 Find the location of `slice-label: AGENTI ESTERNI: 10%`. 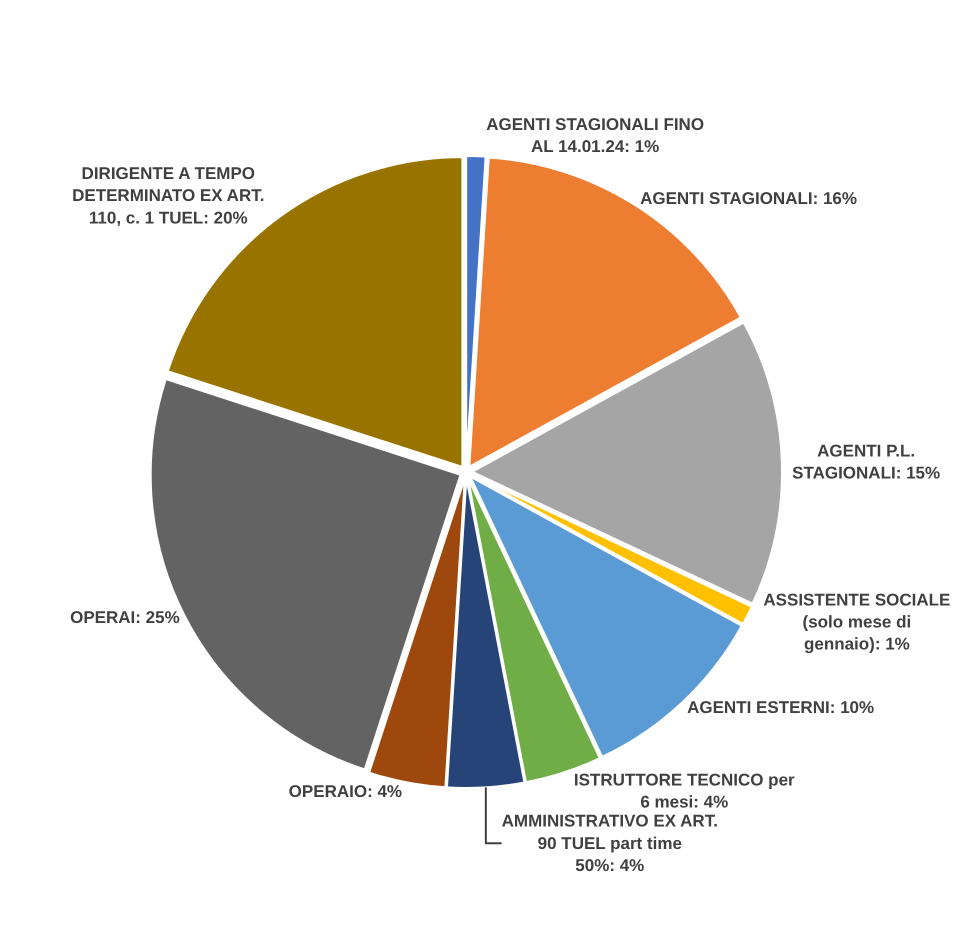

slice-label: AGENTI ESTERNI: 10% is located at coordinates (780, 707).